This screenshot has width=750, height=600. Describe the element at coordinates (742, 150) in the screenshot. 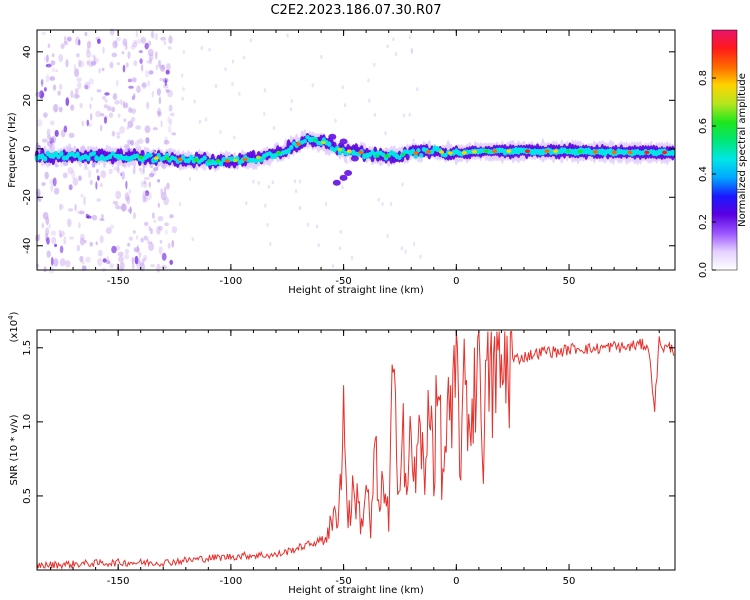

I see `colorbar-label: Normalized spectral amplitude` at that location.